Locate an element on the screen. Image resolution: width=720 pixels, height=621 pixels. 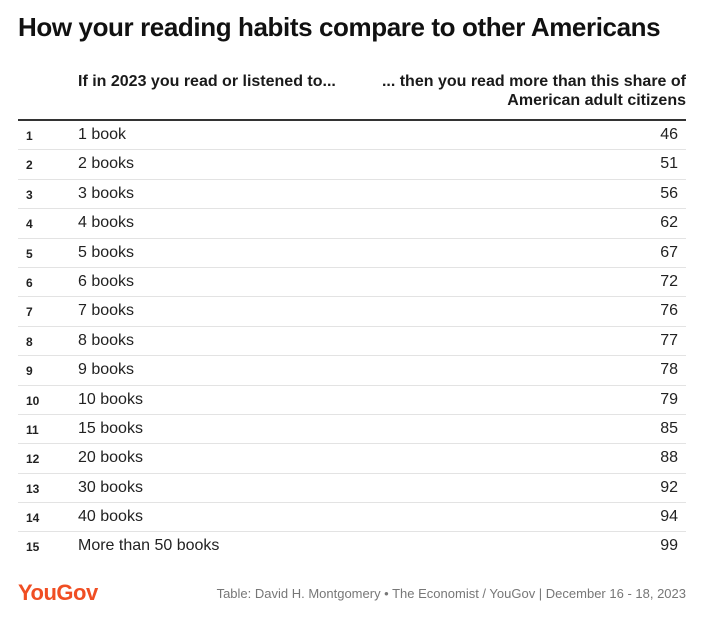
row-rank: 4 is located at coordinates (29, 224).